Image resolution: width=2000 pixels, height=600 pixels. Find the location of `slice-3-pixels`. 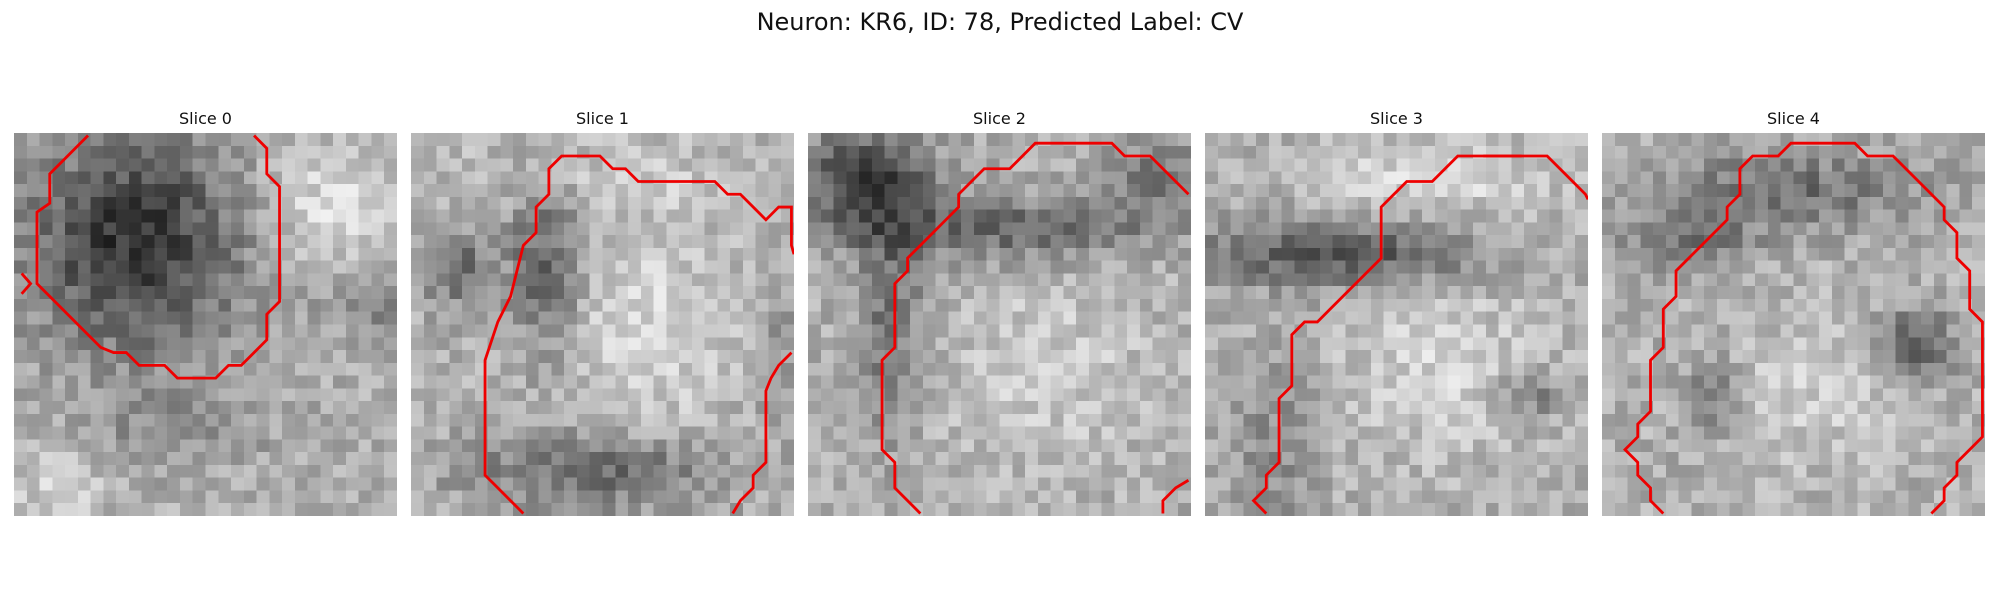

slice-3-pixels is located at coordinates (1396, 324).